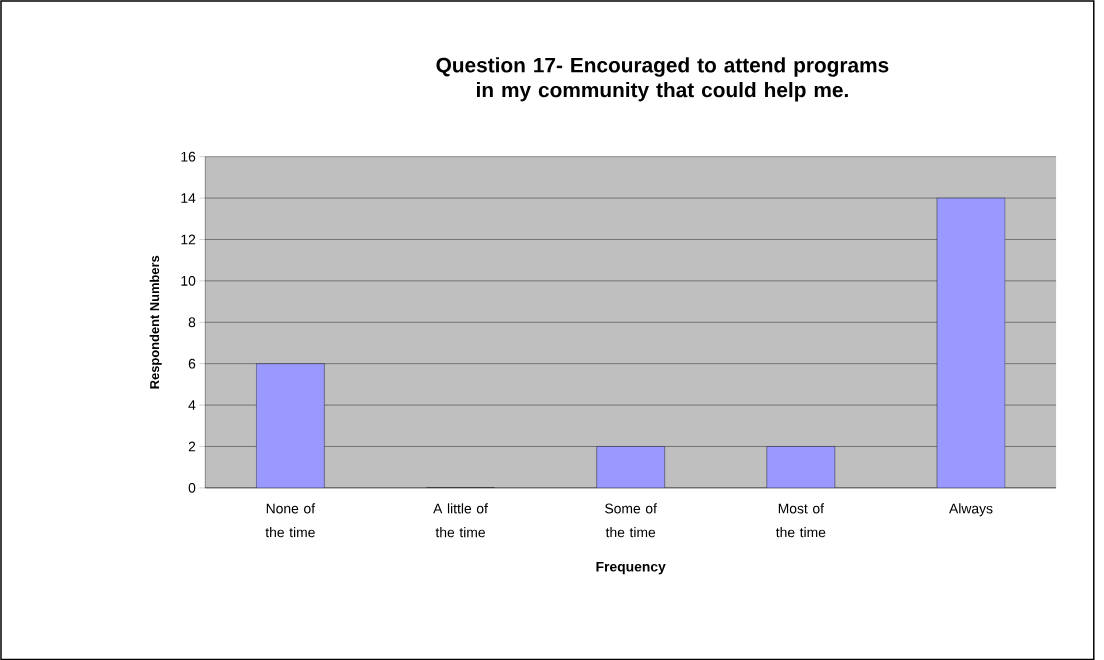  What do you see at coordinates (155, 322) in the screenshot?
I see `y-axis-title: Respondent Numbers` at bounding box center [155, 322].